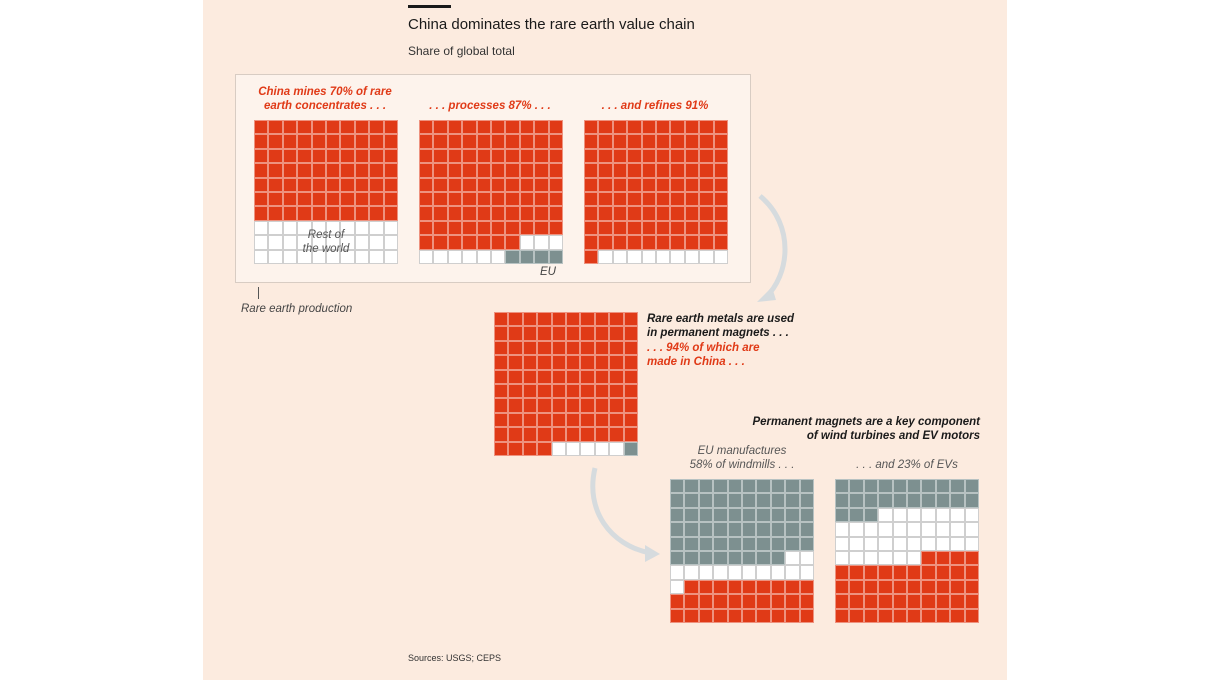 This screenshot has width=1209, height=680. What do you see at coordinates (326, 242) in the screenshot?
I see `label-rest-of-world: Rest of the world` at bounding box center [326, 242].